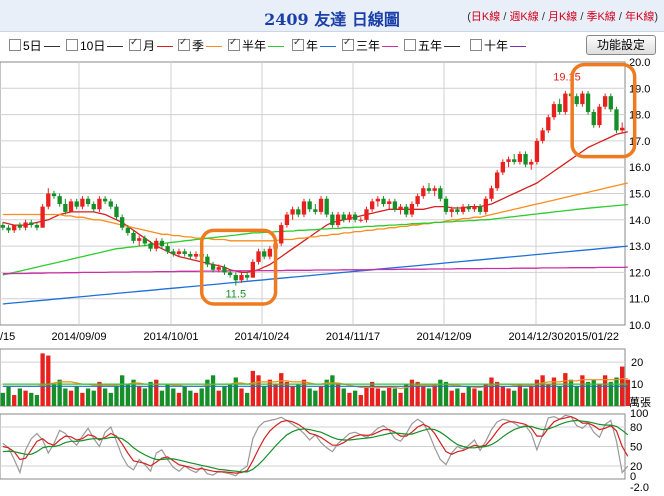  Describe the element at coordinates (34, 45) in the screenshot. I see `ma-option-0: 5日` at that location.